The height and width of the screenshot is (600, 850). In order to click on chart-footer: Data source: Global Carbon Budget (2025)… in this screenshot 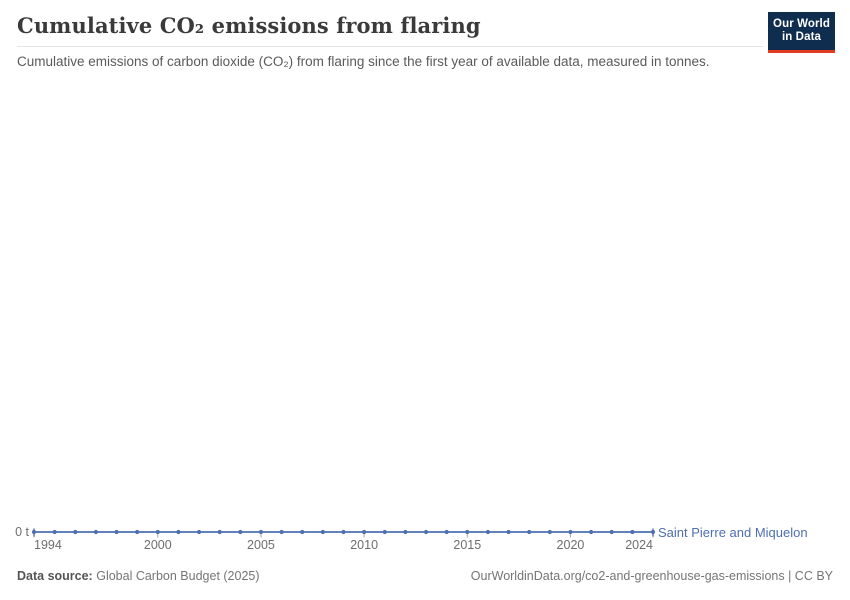, I will do `click(425, 576)`.